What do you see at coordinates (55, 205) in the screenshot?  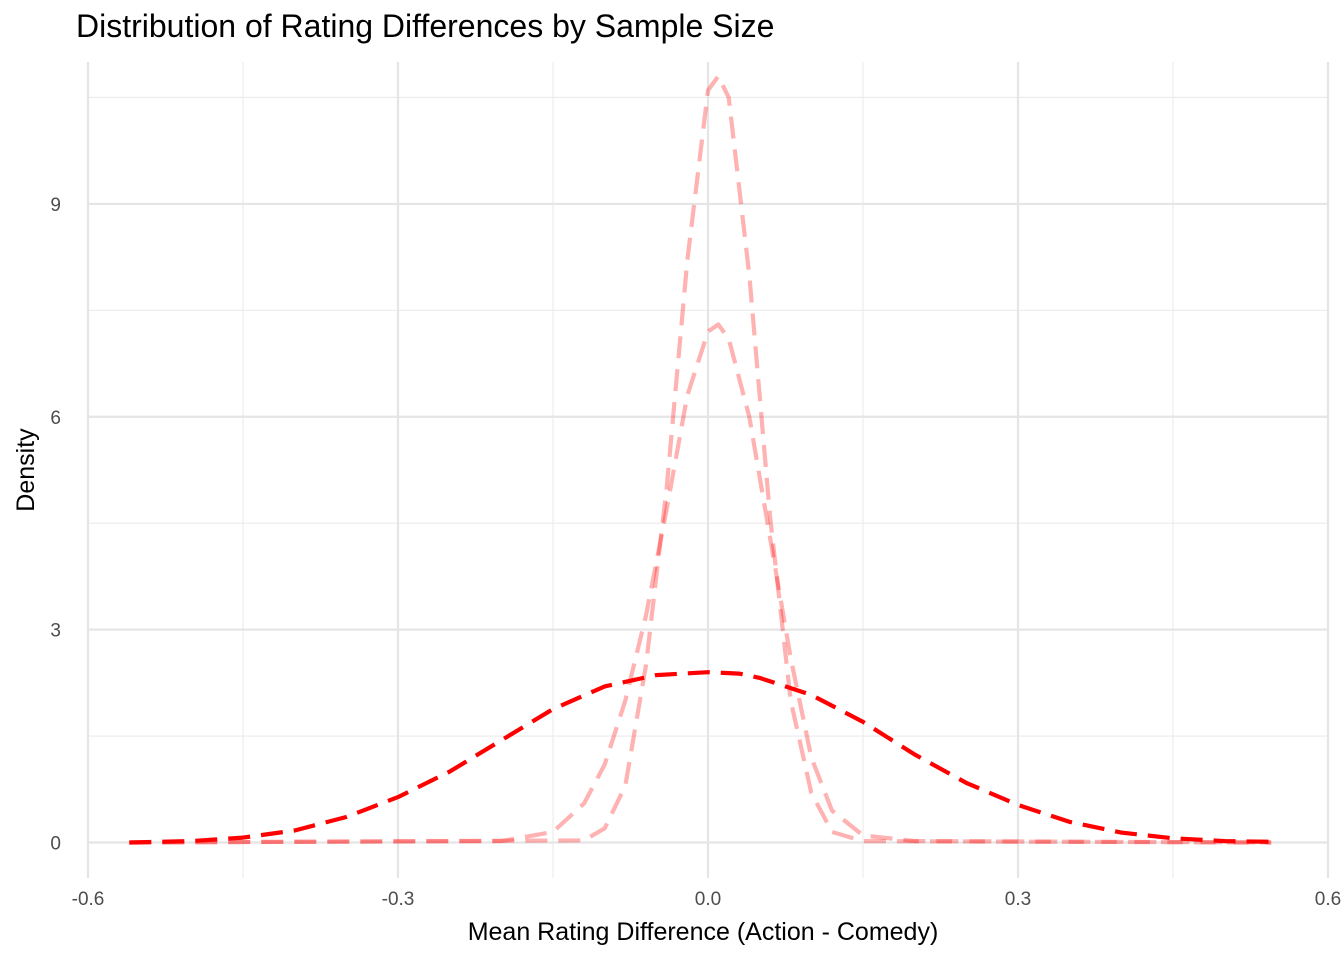 I see `y-tick-label: 9` at bounding box center [55, 205].